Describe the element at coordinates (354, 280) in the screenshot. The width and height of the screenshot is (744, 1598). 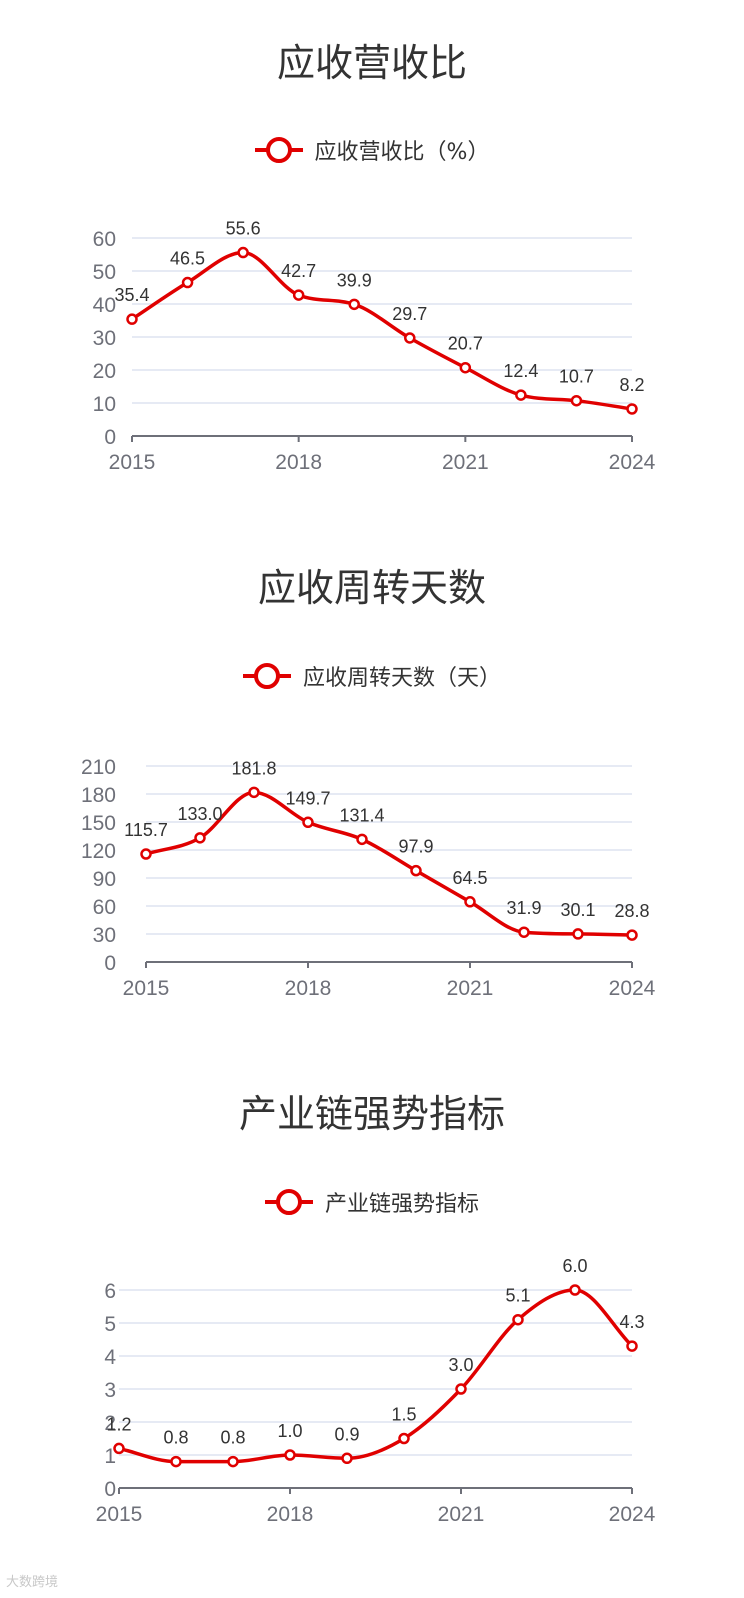
I see `data-label: 39.9` at that location.